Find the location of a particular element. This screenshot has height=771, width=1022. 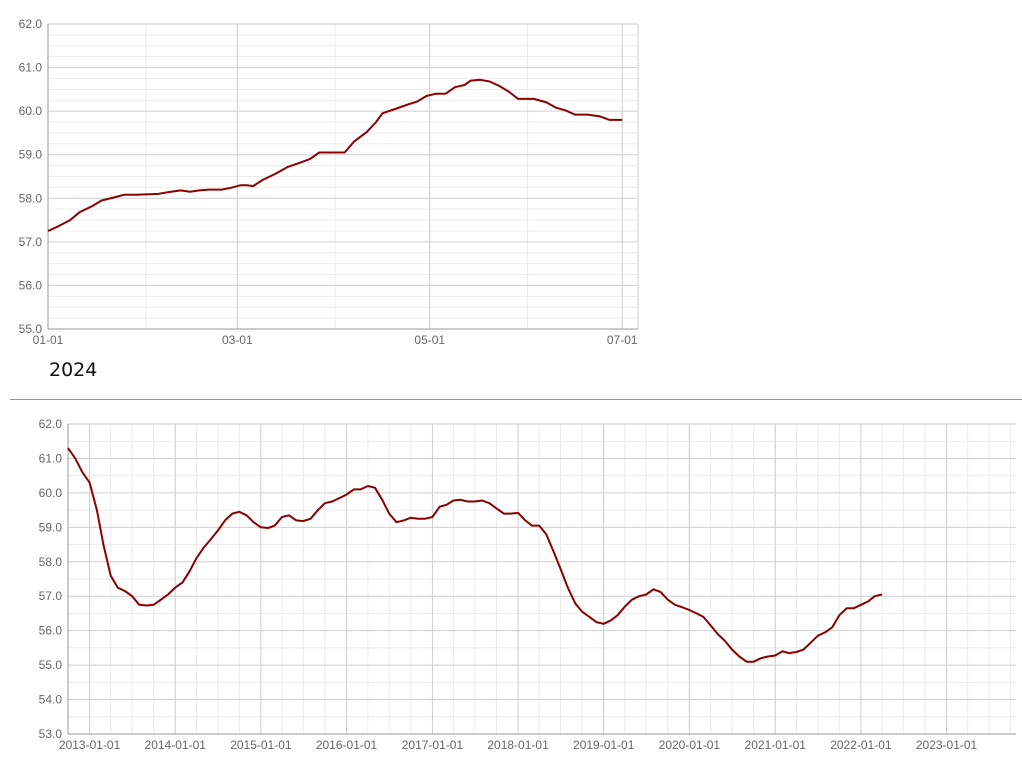

x-tick-label: 2016-01-01 is located at coordinates (347, 745).